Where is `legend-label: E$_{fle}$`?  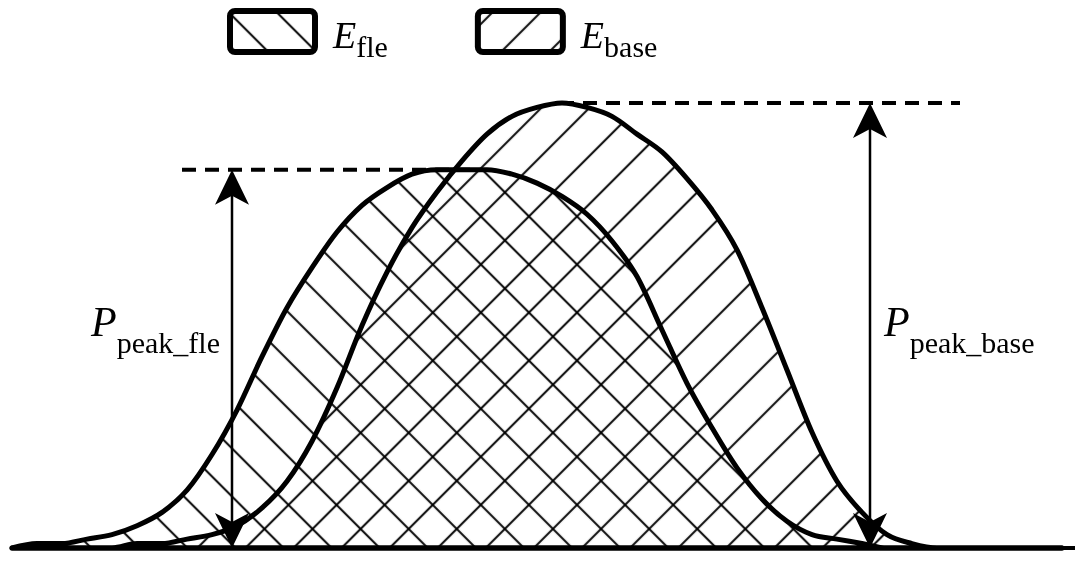 legend-label: E$_{fle}$ is located at coordinates (360, 38).